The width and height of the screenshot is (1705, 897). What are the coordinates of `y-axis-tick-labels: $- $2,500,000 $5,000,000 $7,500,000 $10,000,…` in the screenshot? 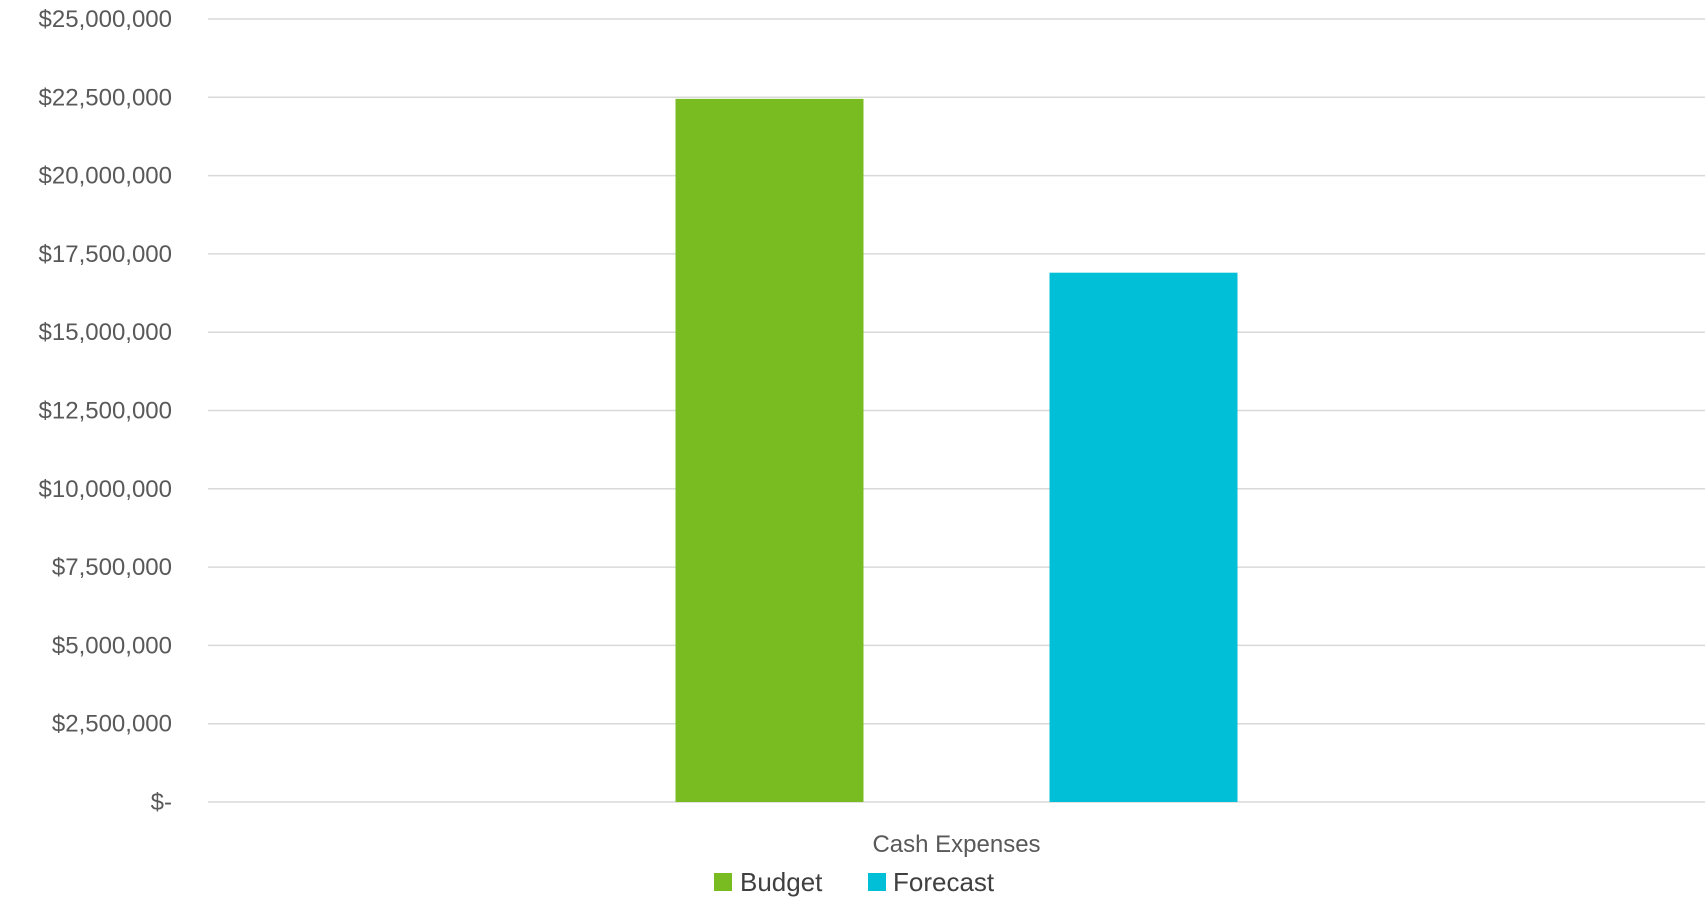 It's located at (105, 411).